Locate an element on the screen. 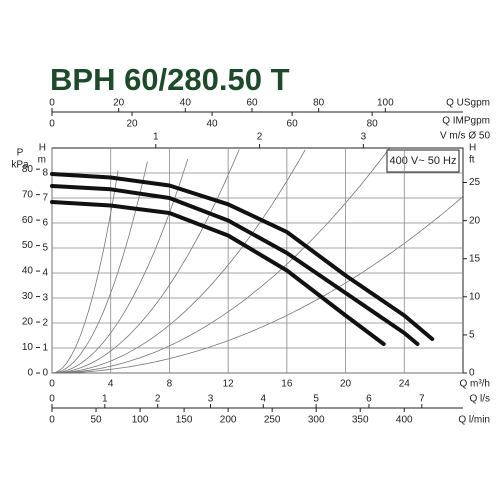  y-axis-label: H is located at coordinates (42, 148).